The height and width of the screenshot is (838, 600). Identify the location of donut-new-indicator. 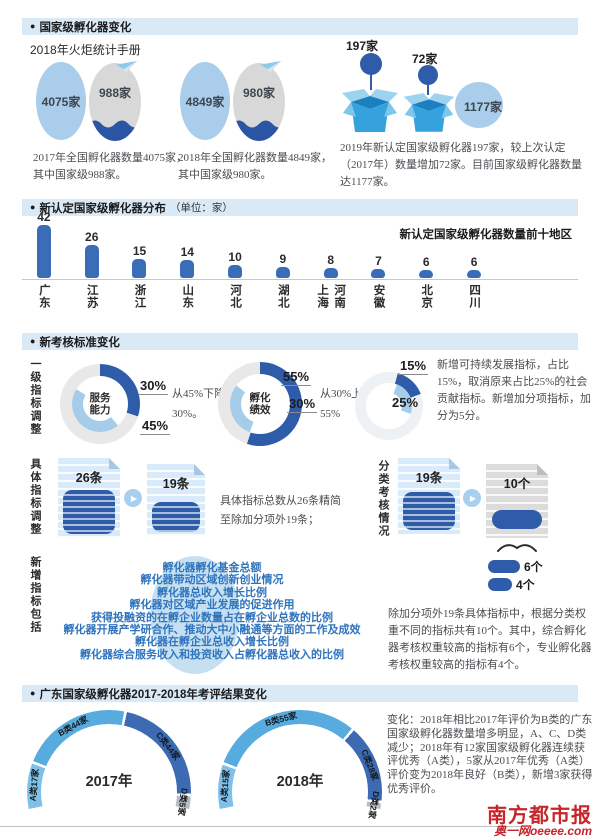
(389, 406).